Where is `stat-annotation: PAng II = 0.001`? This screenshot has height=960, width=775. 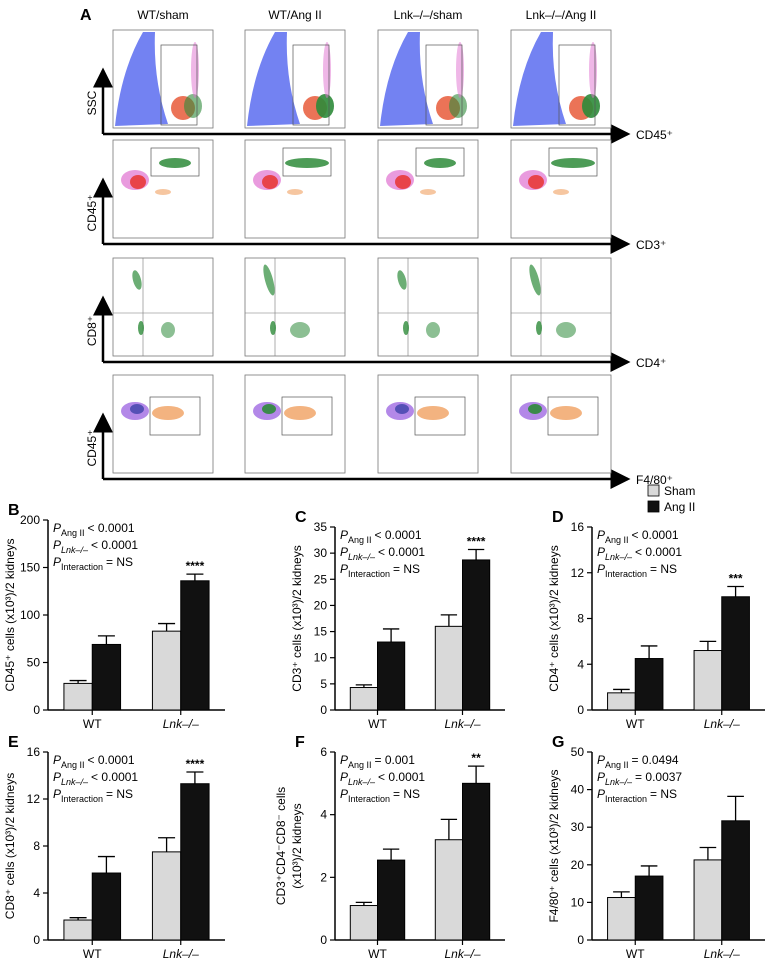 stat-annotation: PAng II = 0.001 is located at coordinates (377, 761).